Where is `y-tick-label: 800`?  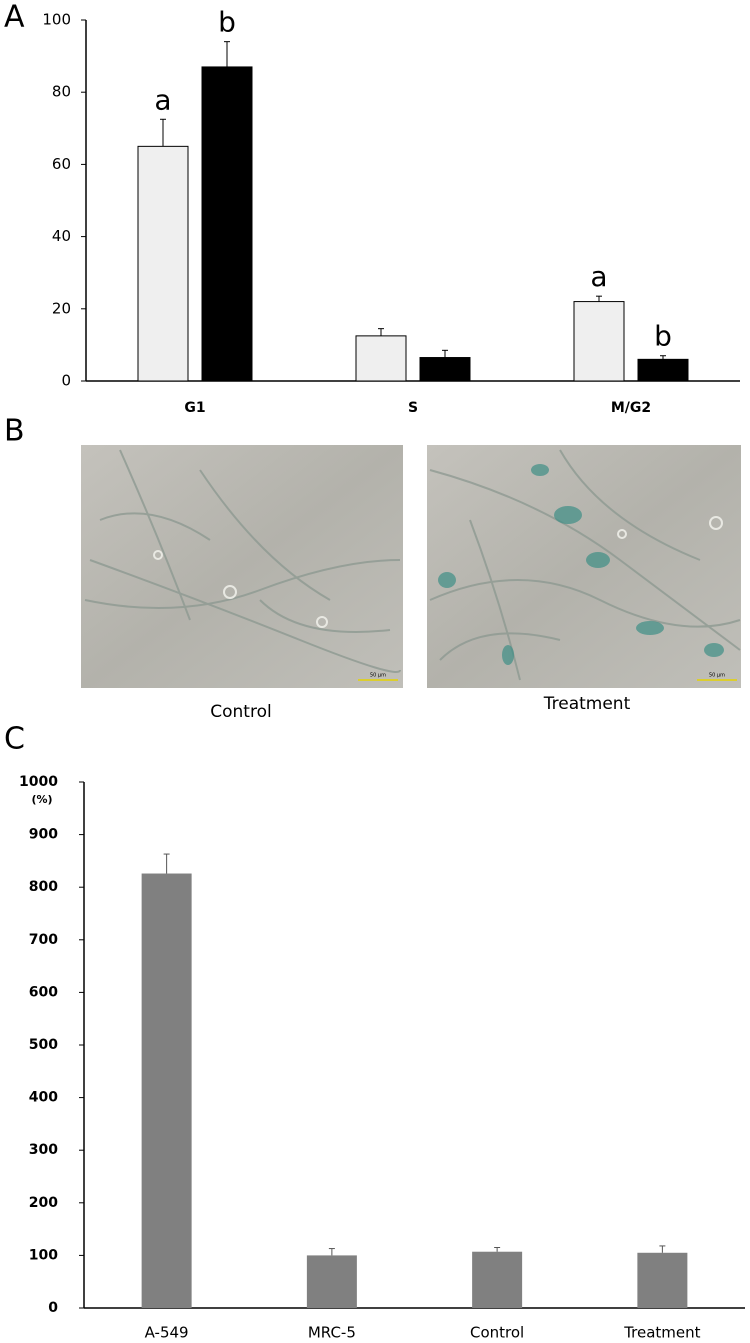
y-tick-label: 800 is located at coordinates (43, 887).